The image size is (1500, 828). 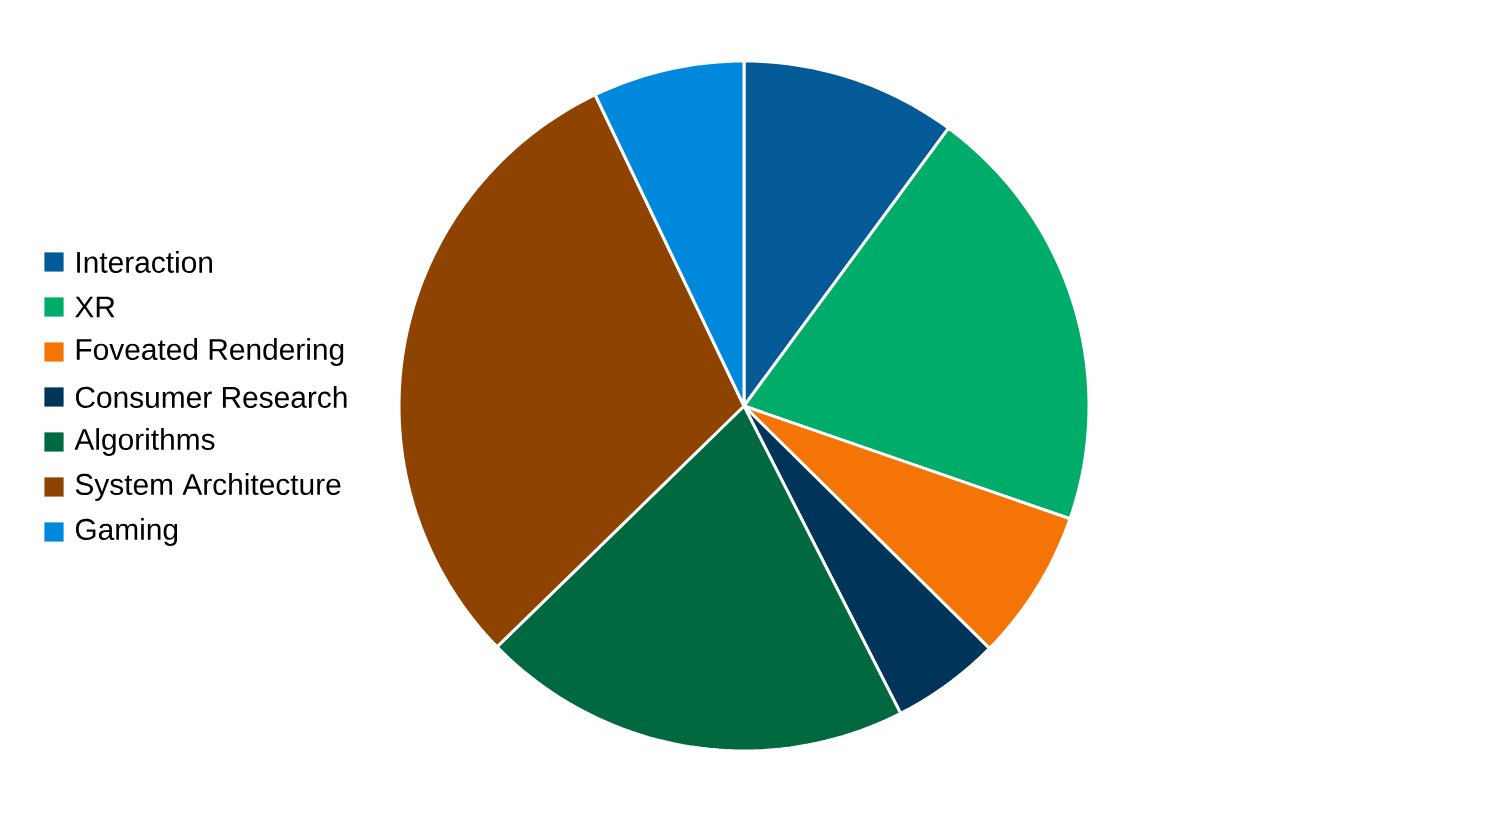 I want to click on legend-label: Algorithms, so click(x=144, y=442).